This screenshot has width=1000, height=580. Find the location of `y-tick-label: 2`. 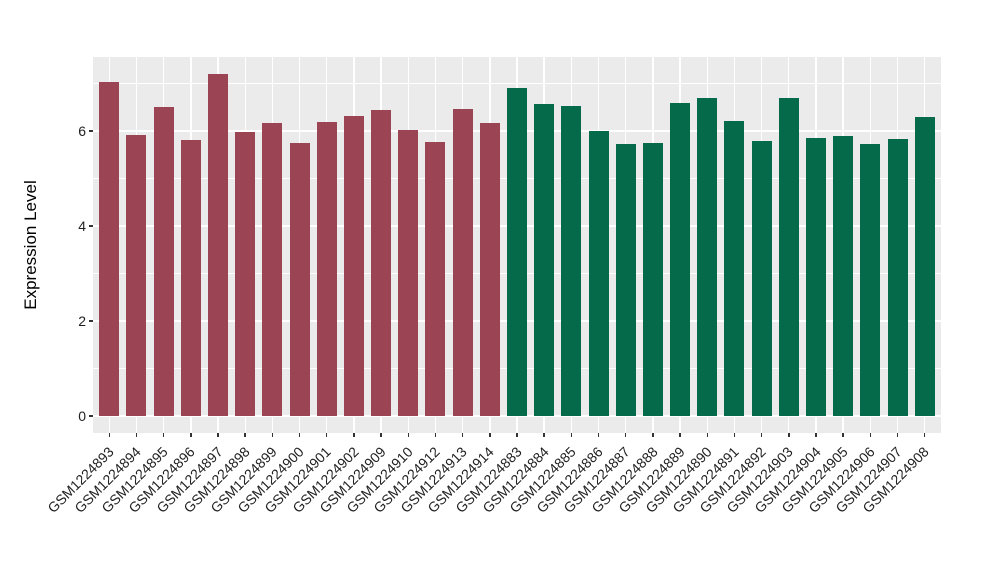

y-tick-label: 2 is located at coordinates (82, 320).